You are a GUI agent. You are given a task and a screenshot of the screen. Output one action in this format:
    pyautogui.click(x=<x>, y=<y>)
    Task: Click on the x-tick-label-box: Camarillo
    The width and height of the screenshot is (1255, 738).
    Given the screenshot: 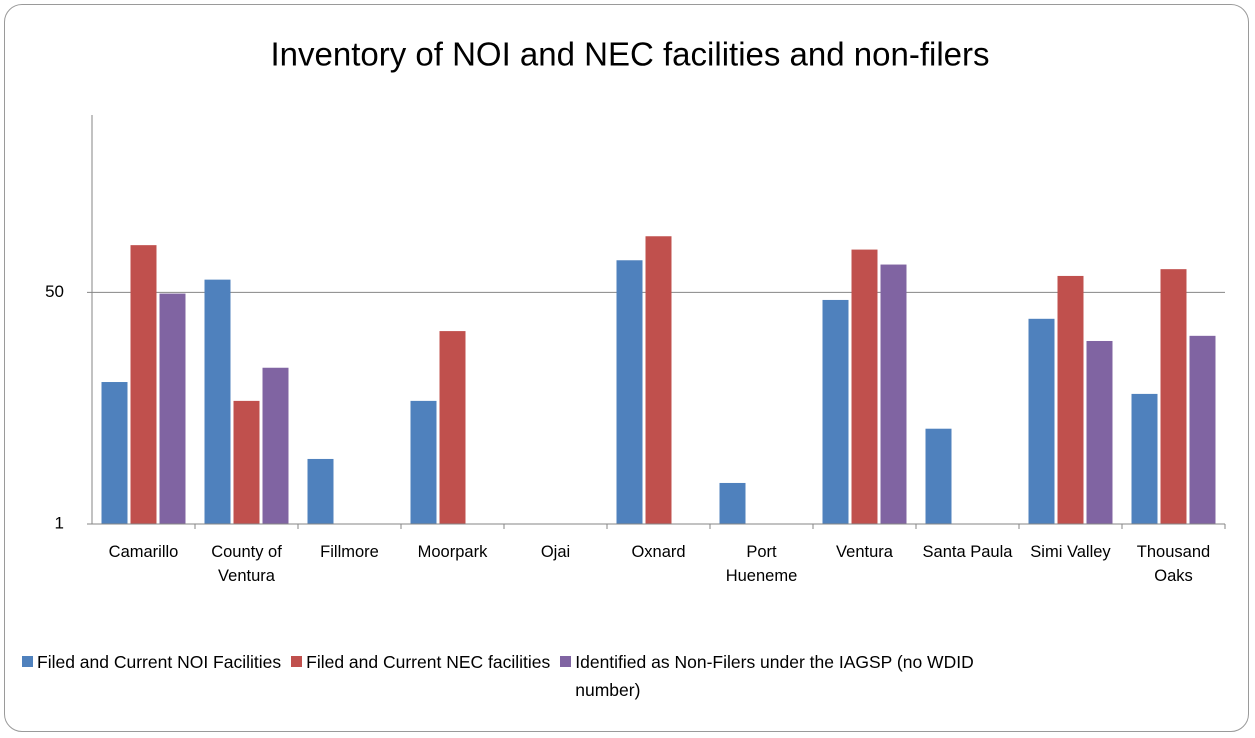 What is the action you would take?
    pyautogui.click(x=143, y=552)
    